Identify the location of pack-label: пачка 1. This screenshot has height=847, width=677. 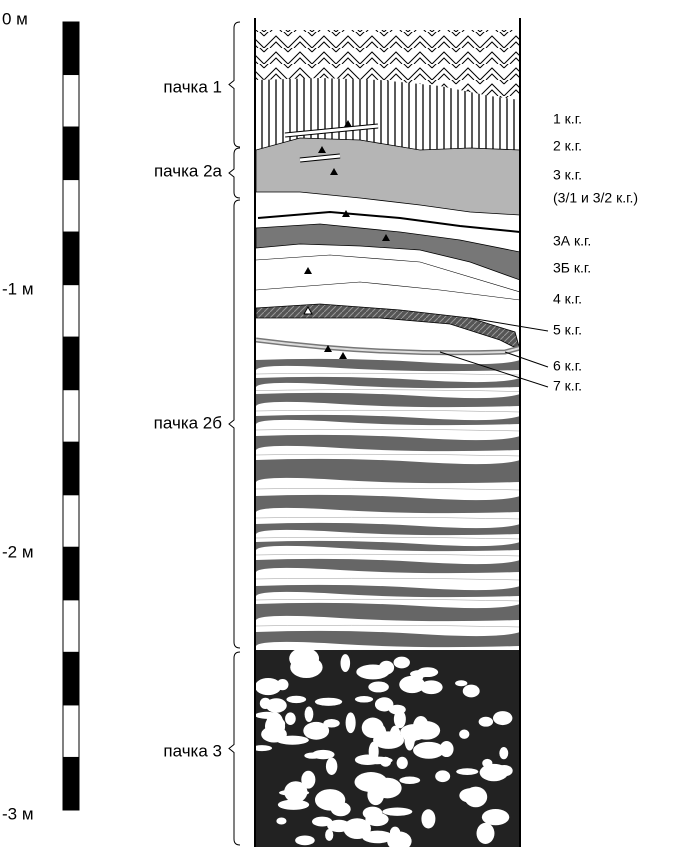
(192, 86).